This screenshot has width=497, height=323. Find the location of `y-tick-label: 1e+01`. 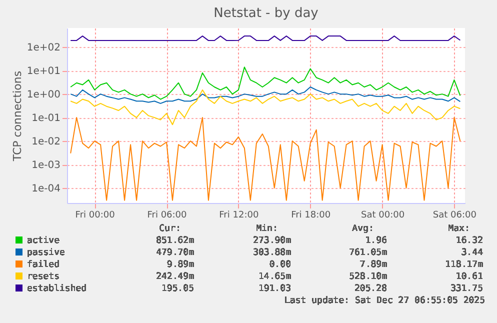

y-tick-label: 1e+01 is located at coordinates (43, 72).